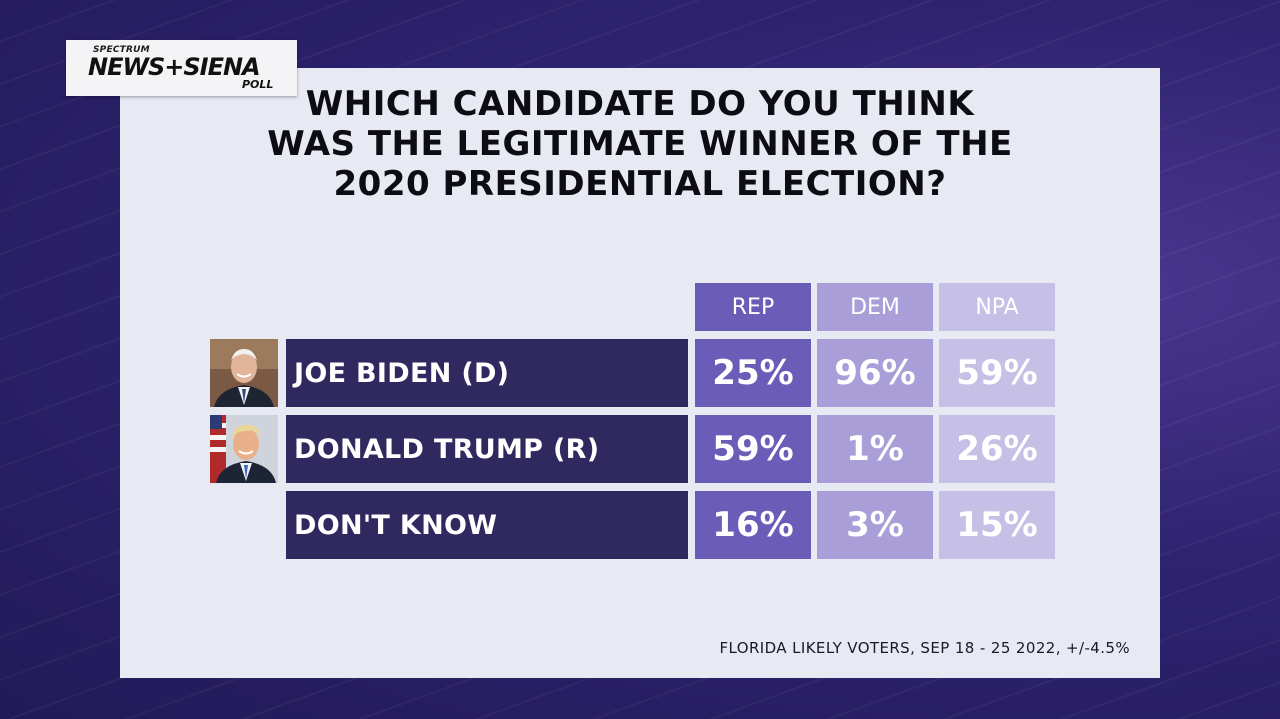 Image resolution: width=1280 pixels, height=719 pixels. Describe the element at coordinates (997, 525) in the screenshot. I see `cell-dont-know-npa: 15%` at that location.